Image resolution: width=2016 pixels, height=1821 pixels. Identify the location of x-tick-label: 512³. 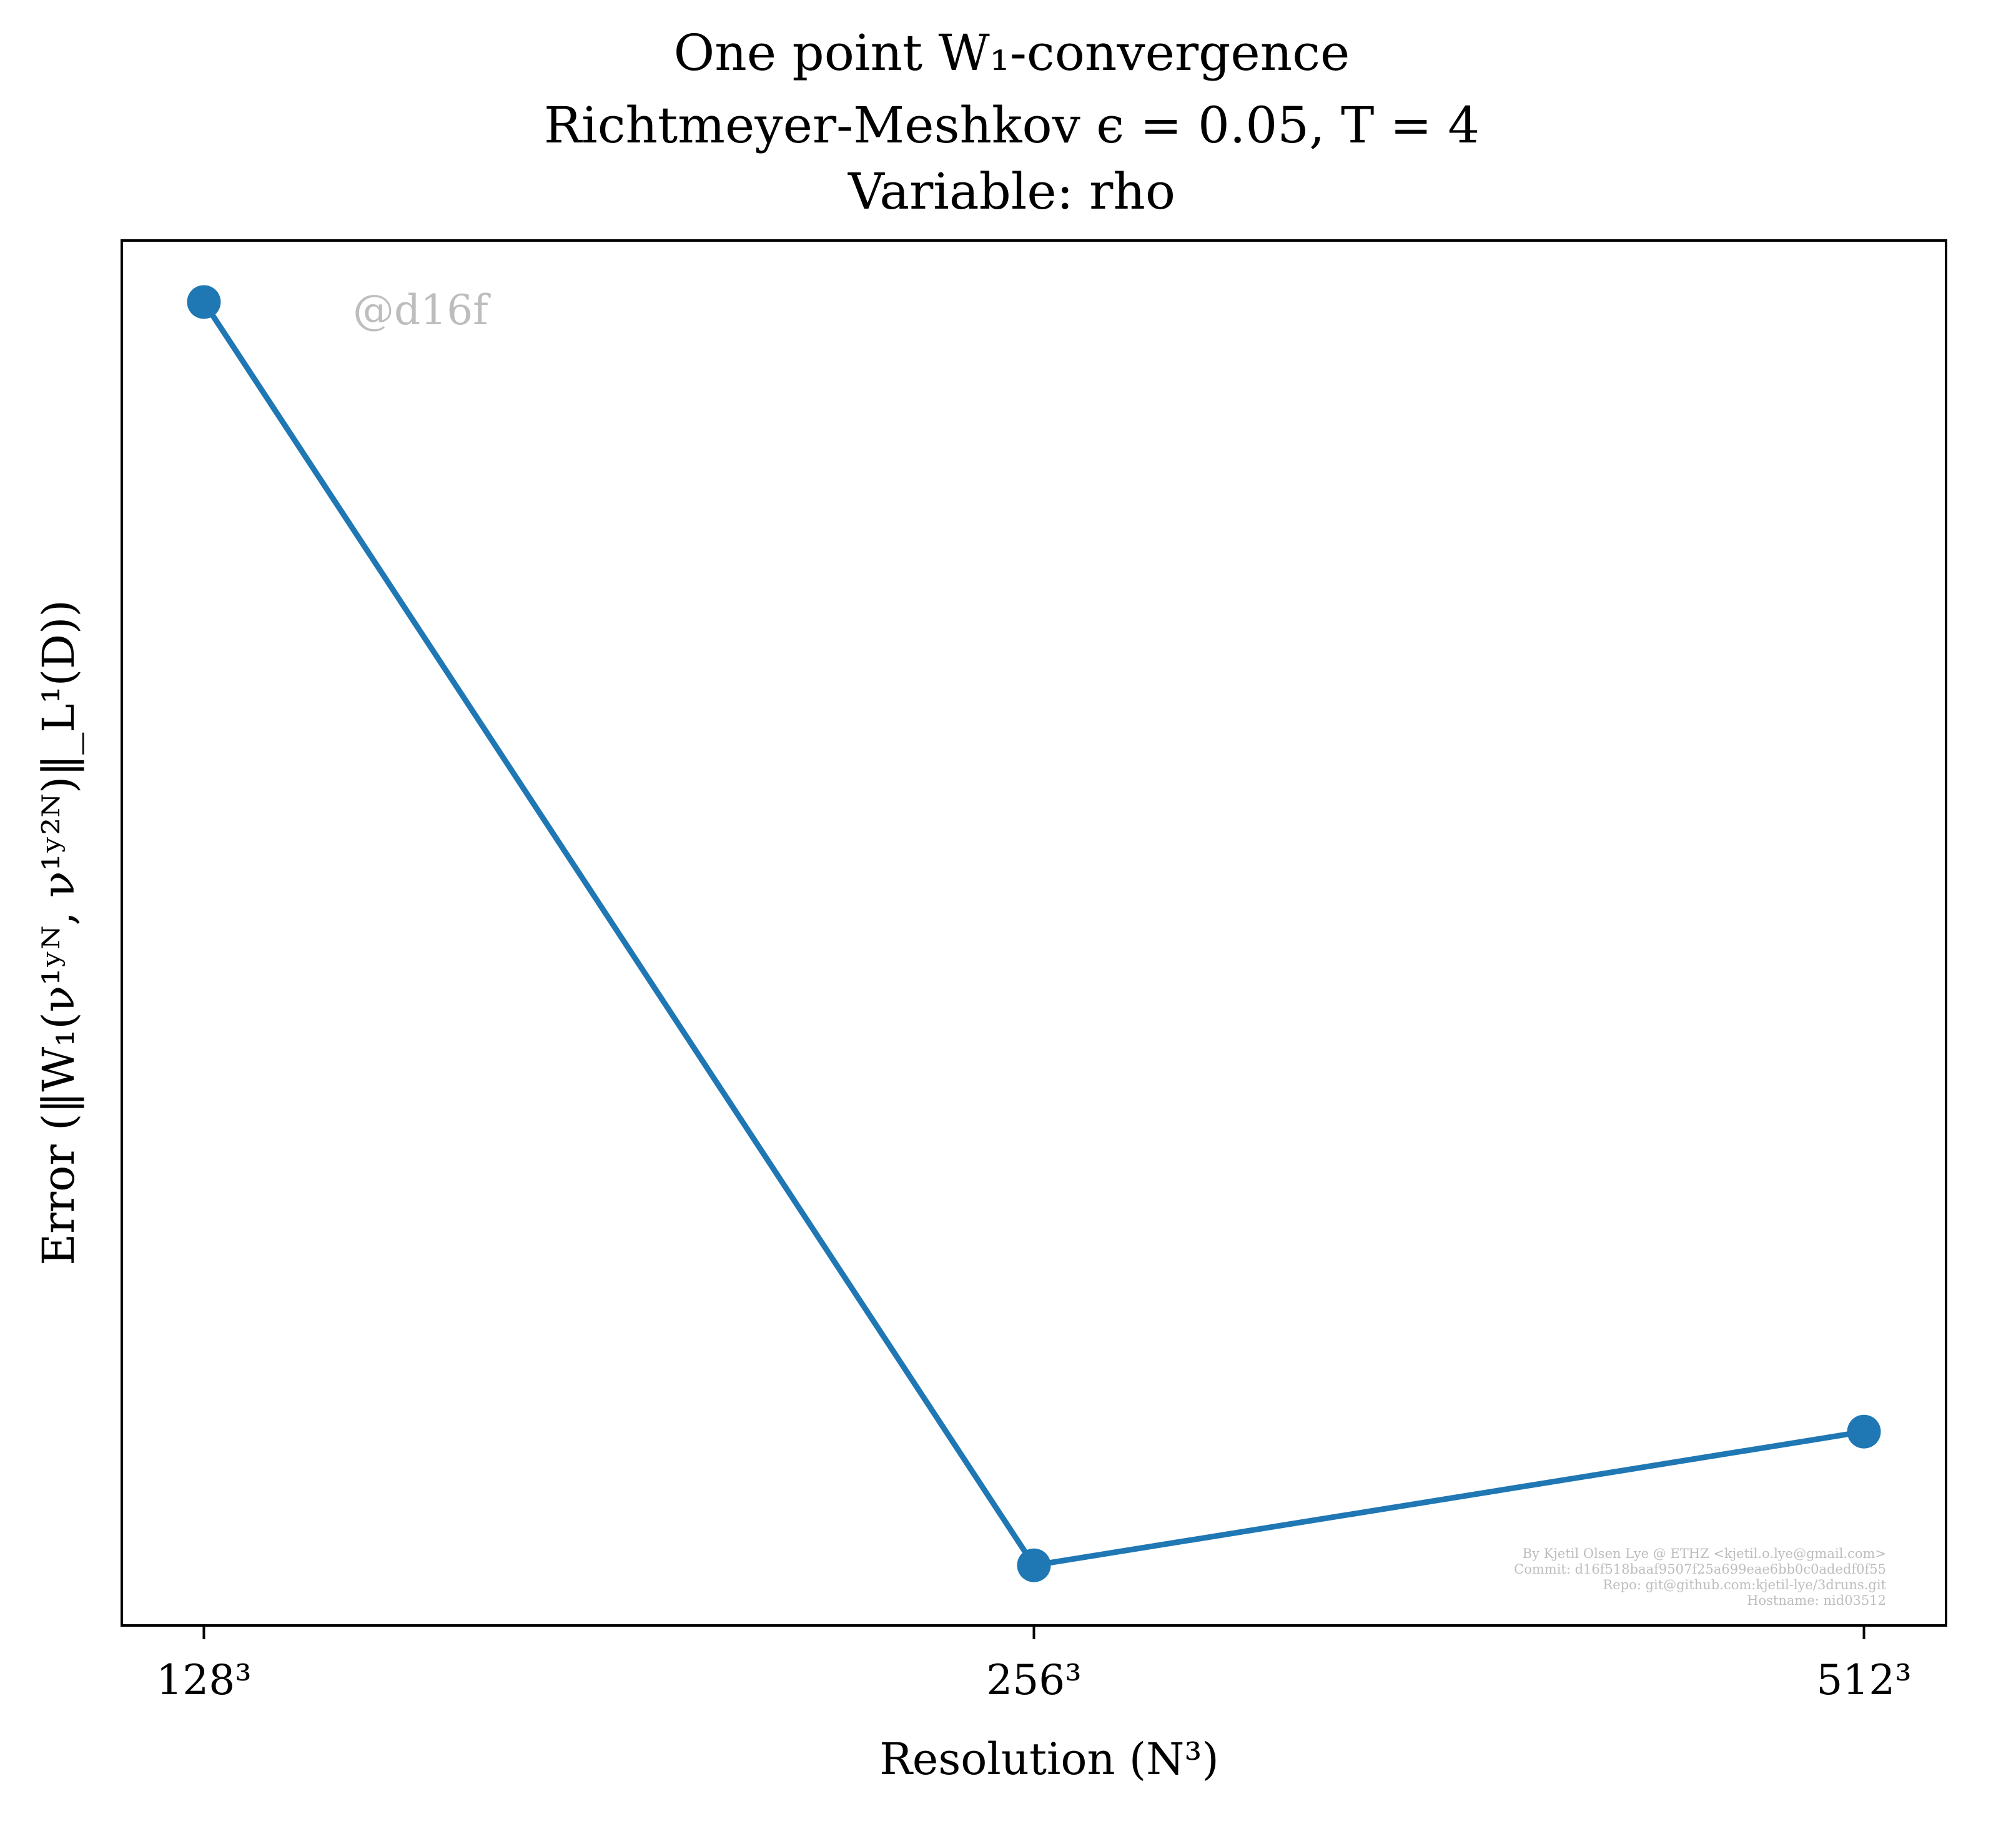
(1864, 1680).